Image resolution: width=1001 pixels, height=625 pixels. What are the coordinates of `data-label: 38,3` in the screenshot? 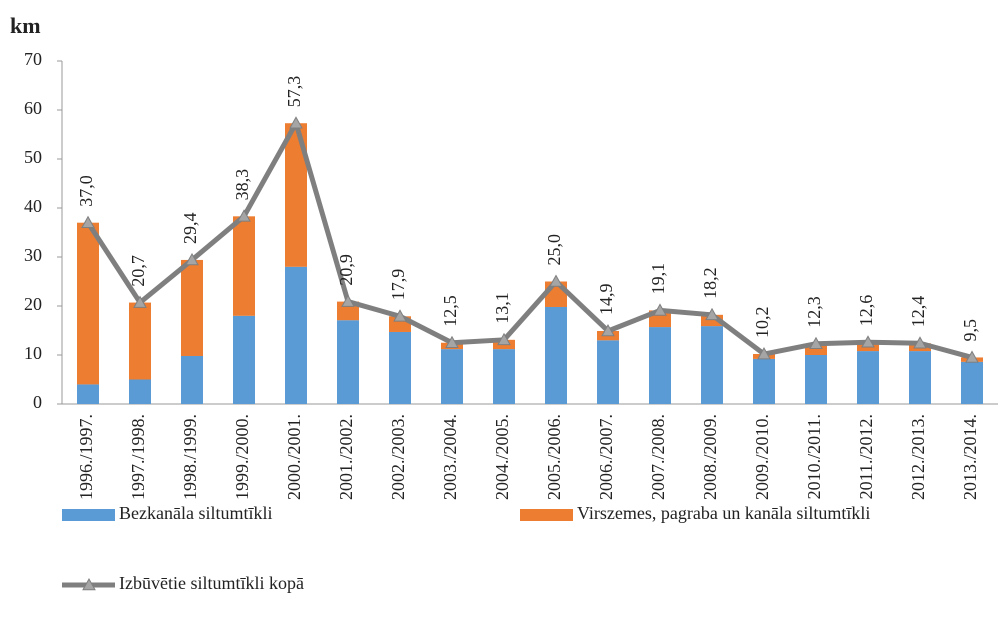 It's located at (242, 185).